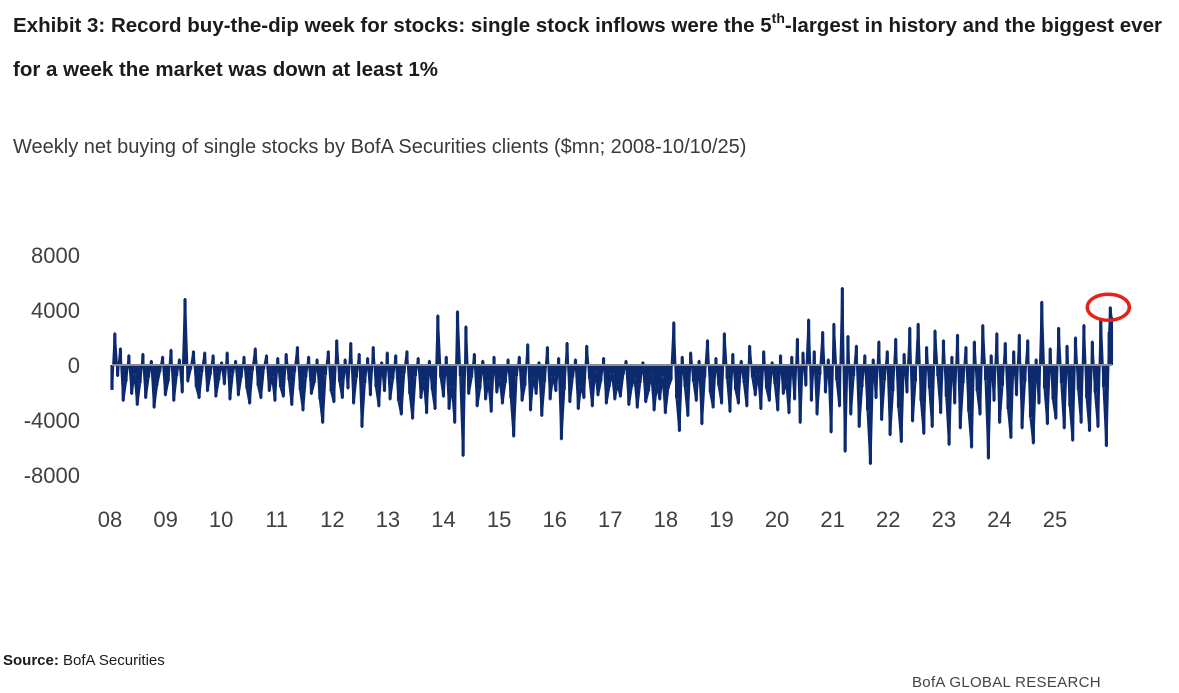  I want to click on brand-label: BofA GLOBAL RESEARCH, so click(1006, 682).